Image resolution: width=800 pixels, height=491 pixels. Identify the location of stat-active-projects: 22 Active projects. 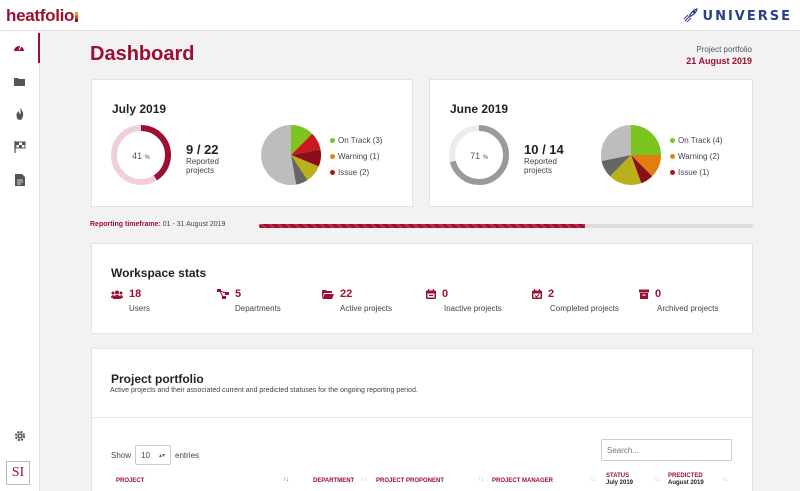
(357, 300).